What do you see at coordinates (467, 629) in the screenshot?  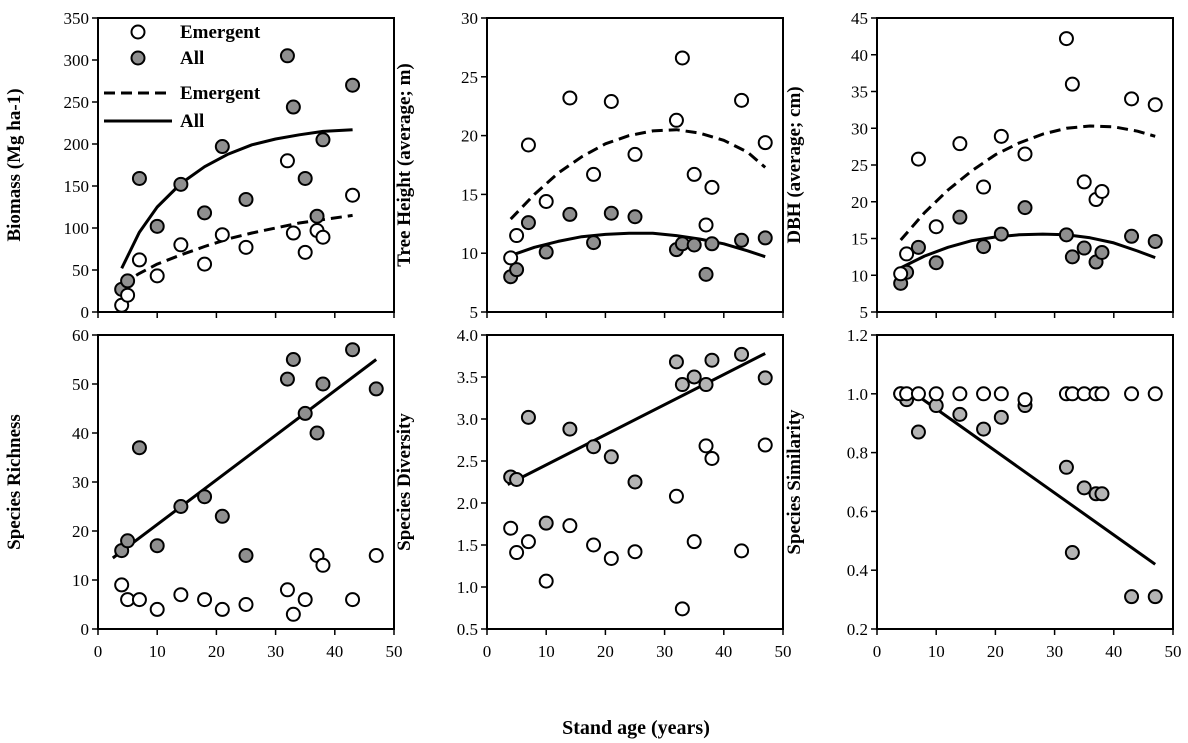 I see `y-tick-label: 0.5` at bounding box center [467, 629].